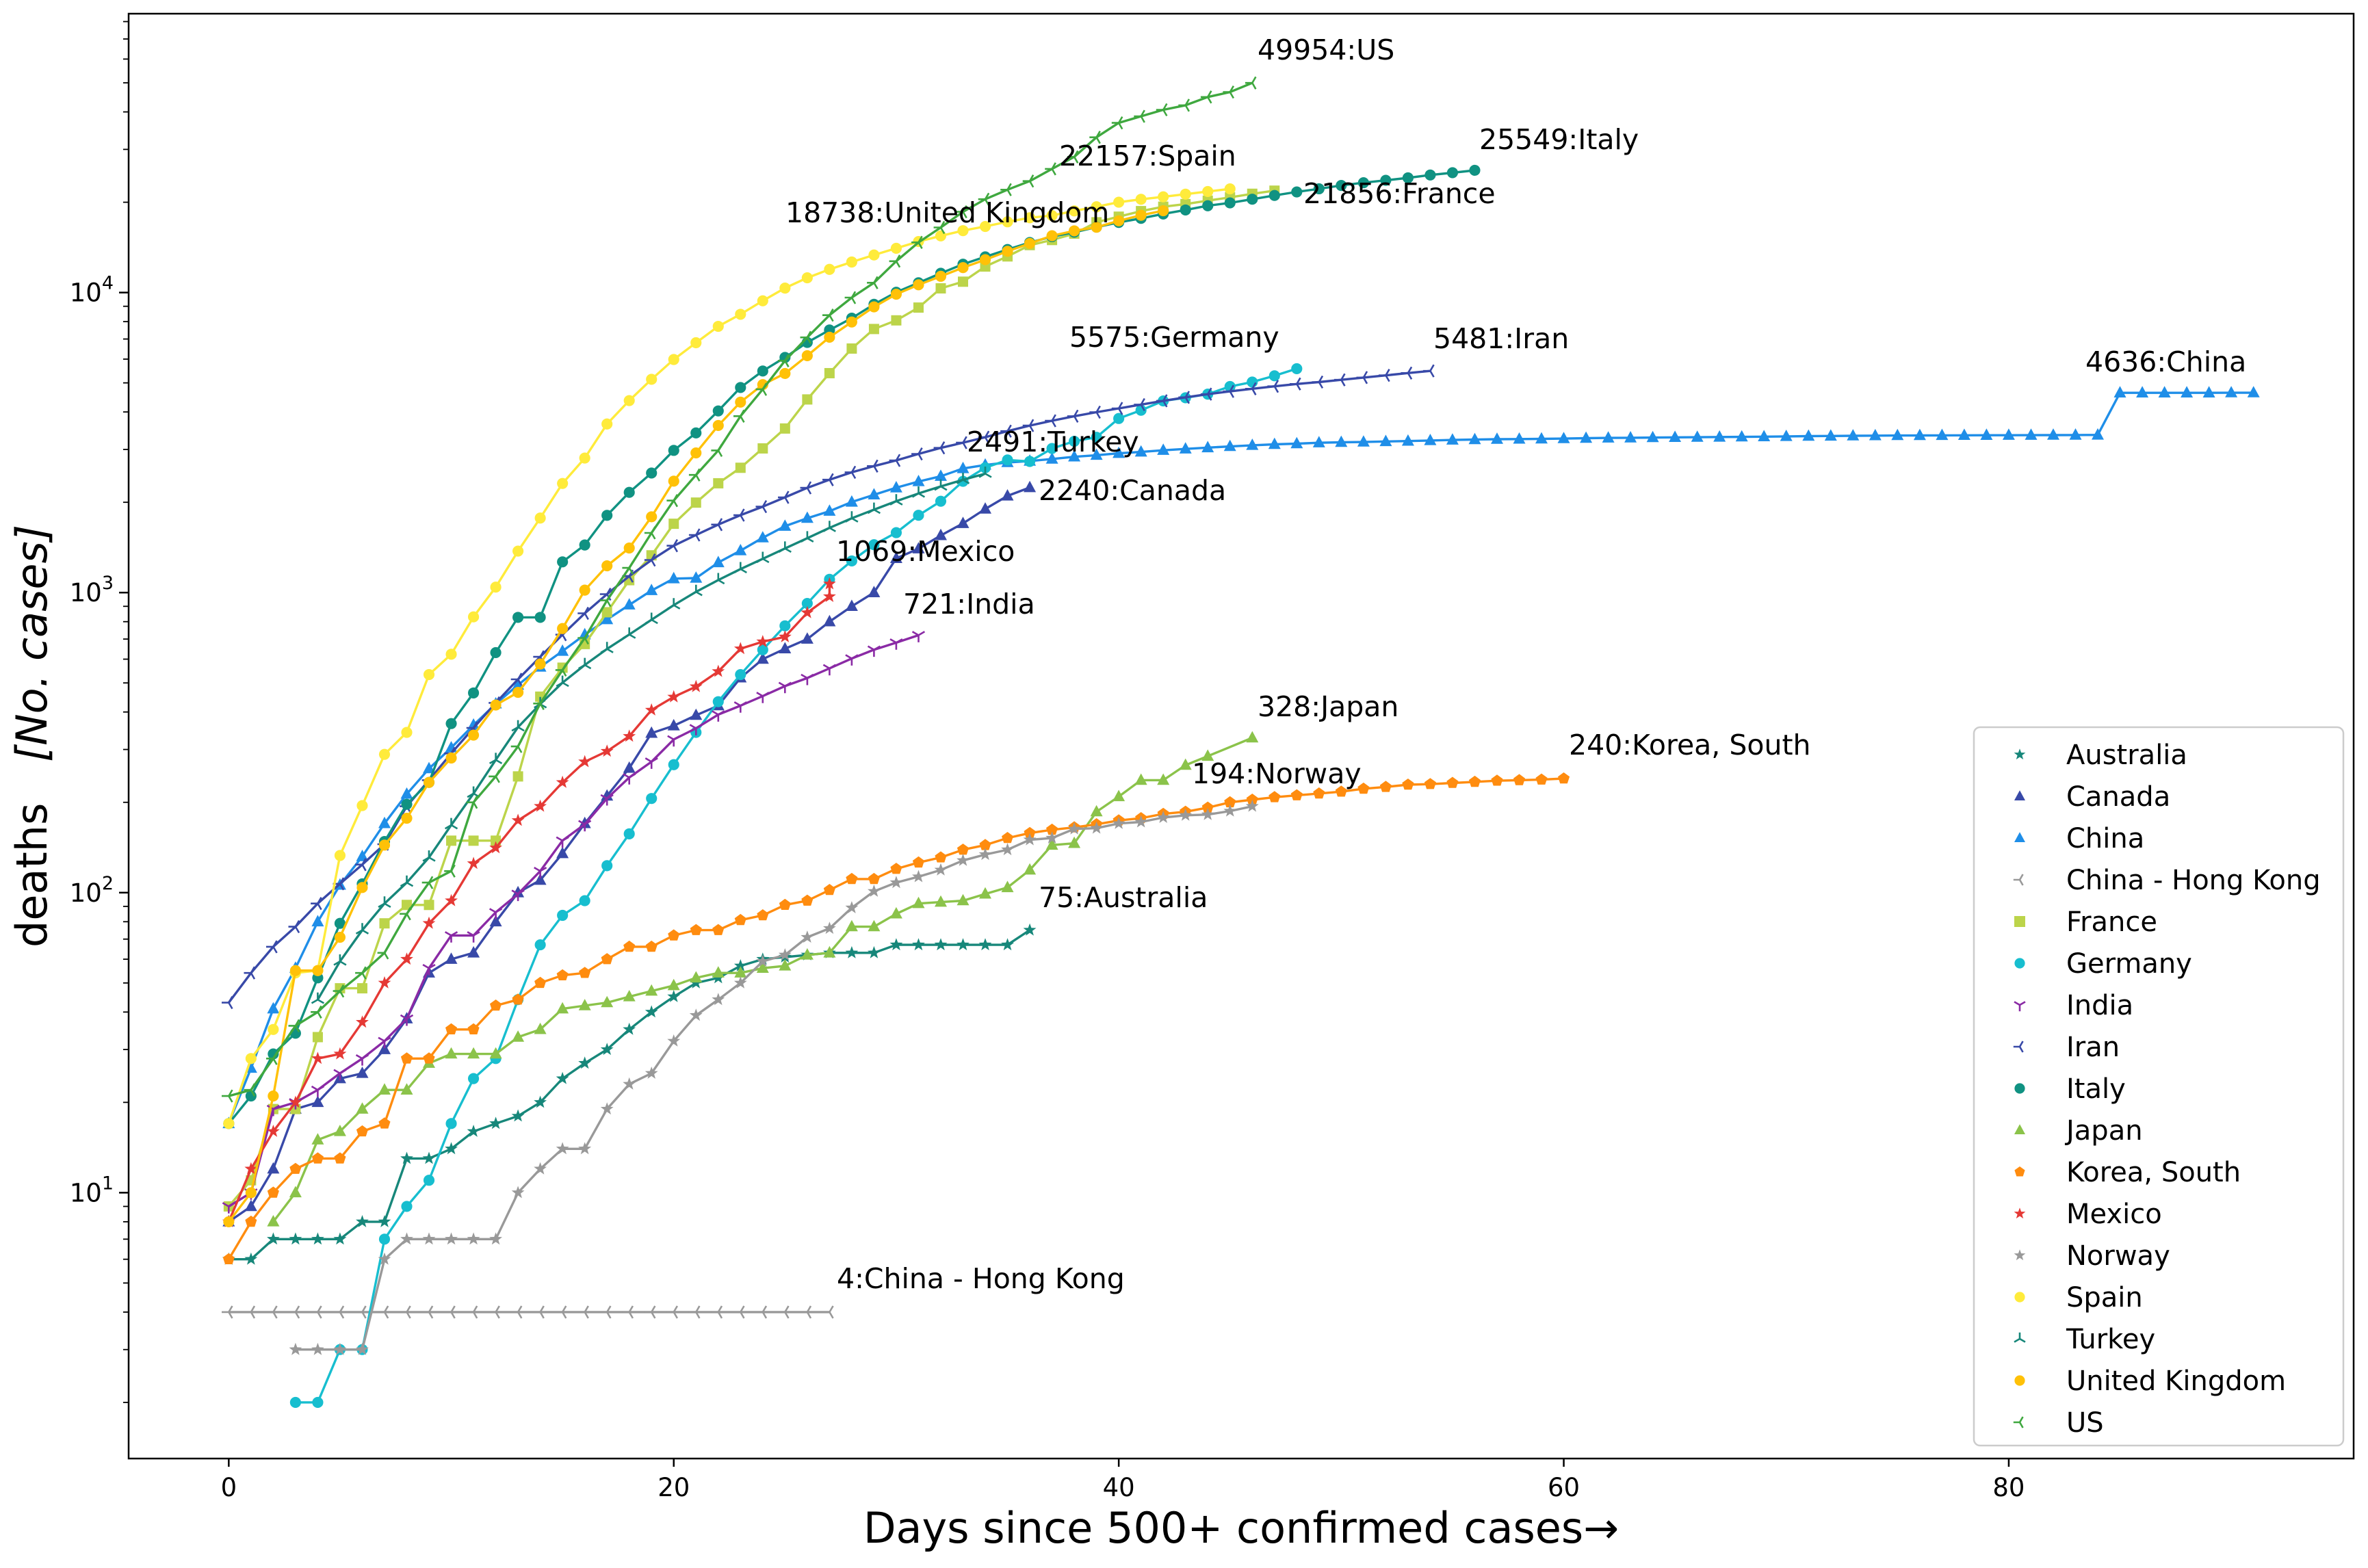  I want to click on end-label-germany: 5575:Germany, so click(1174, 337).